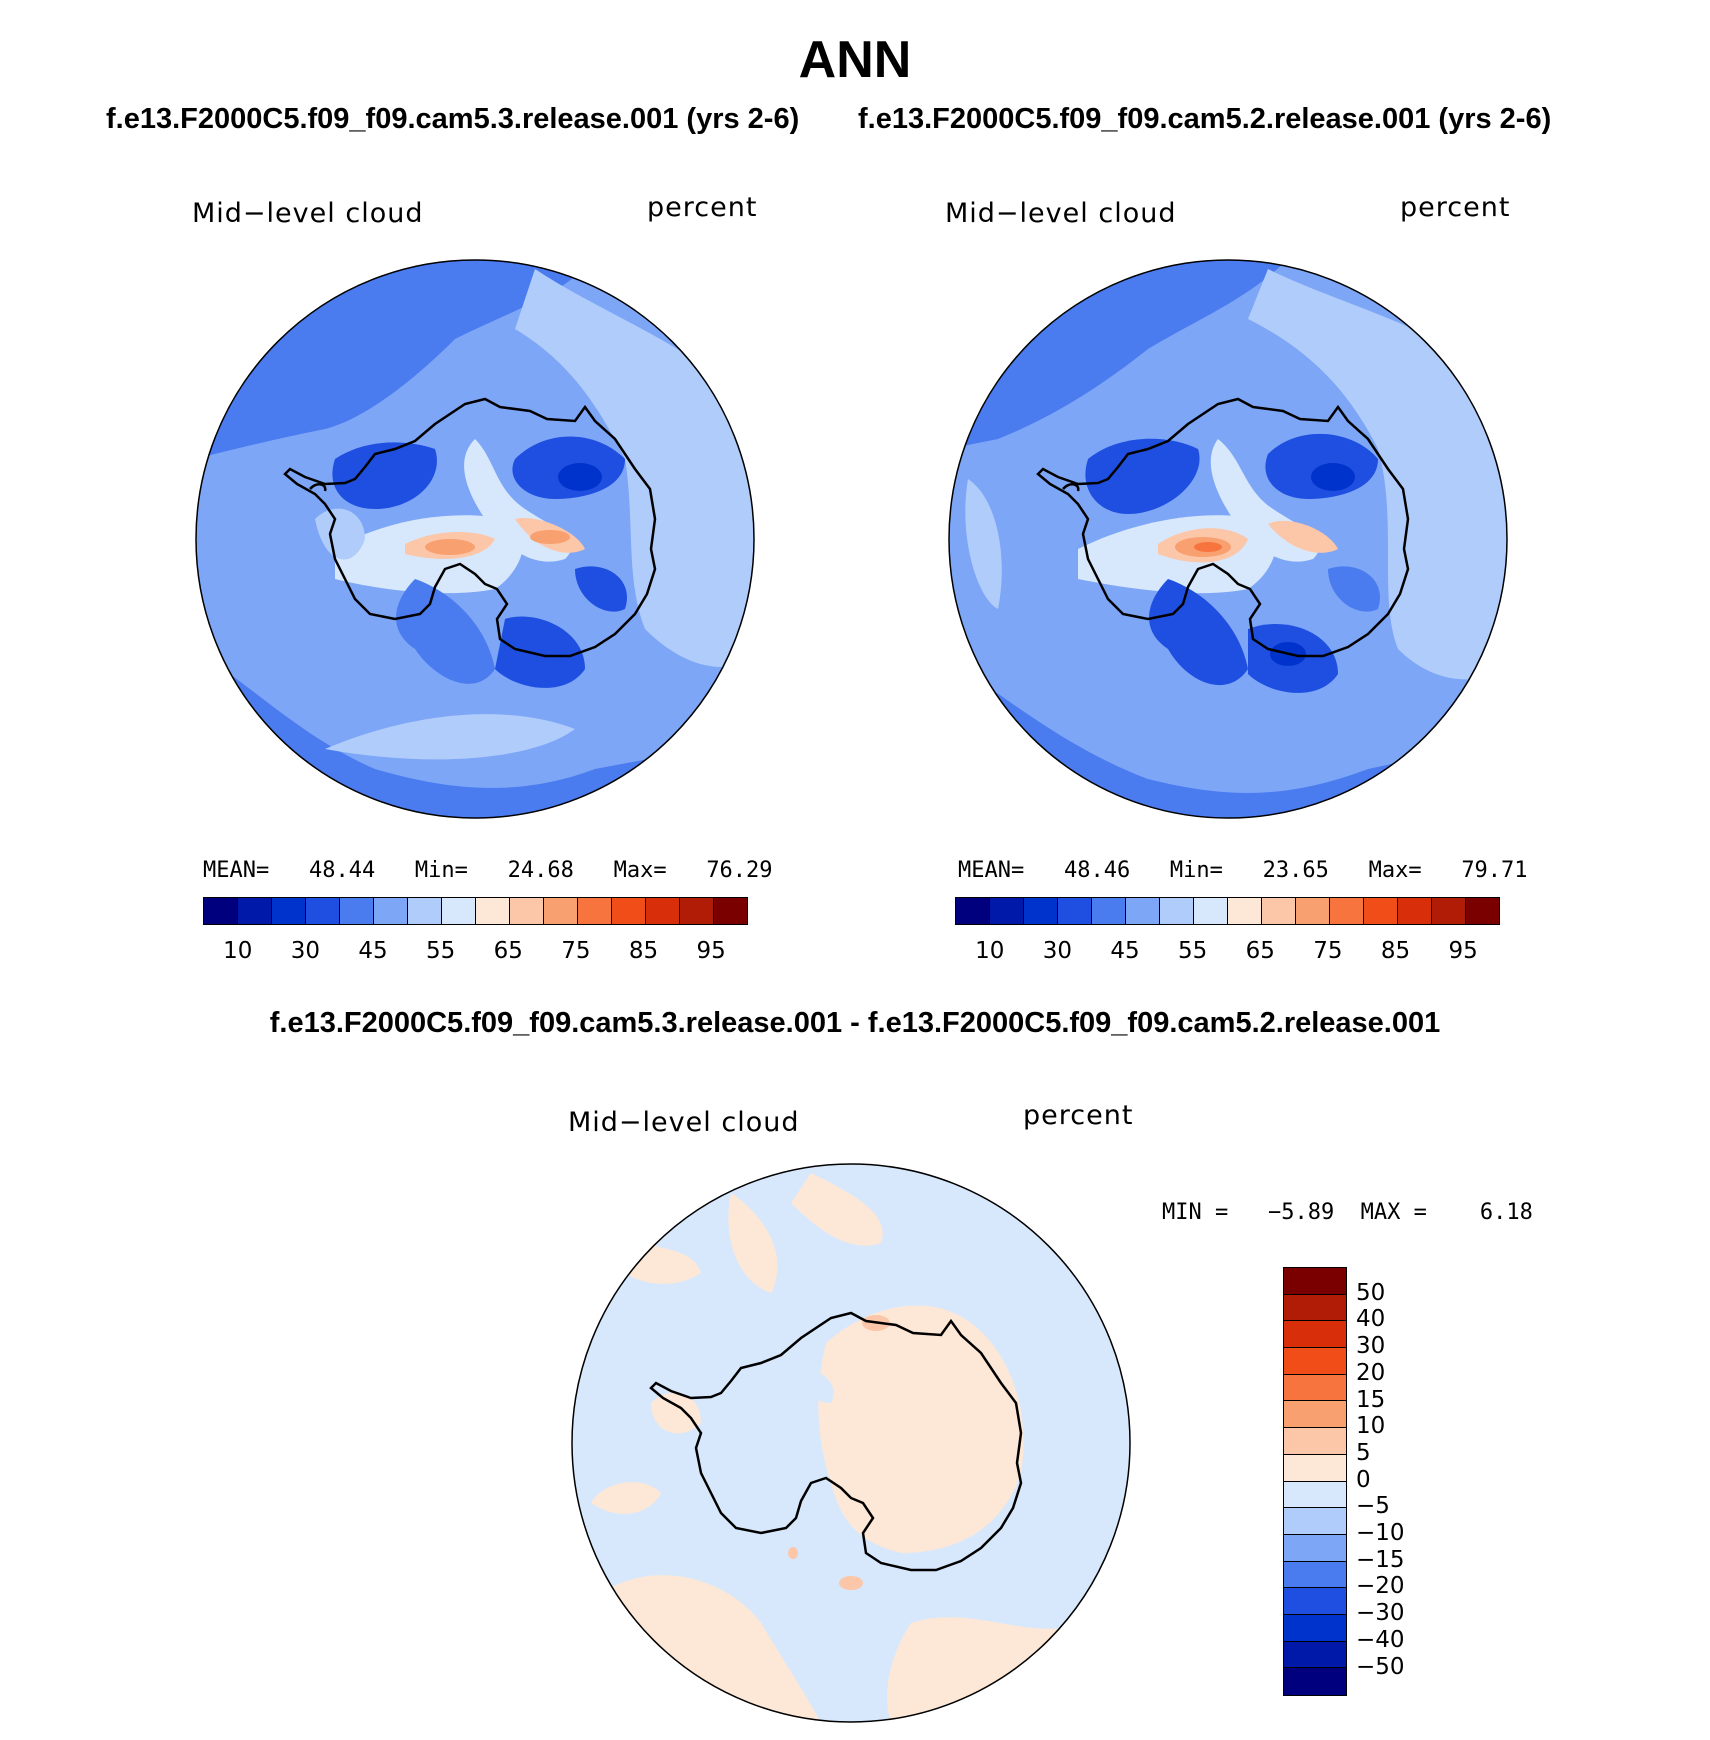 This screenshot has width=1710, height=1740. I want to click on panel2-variable-label: Mid−level cloud, so click(1061, 213).